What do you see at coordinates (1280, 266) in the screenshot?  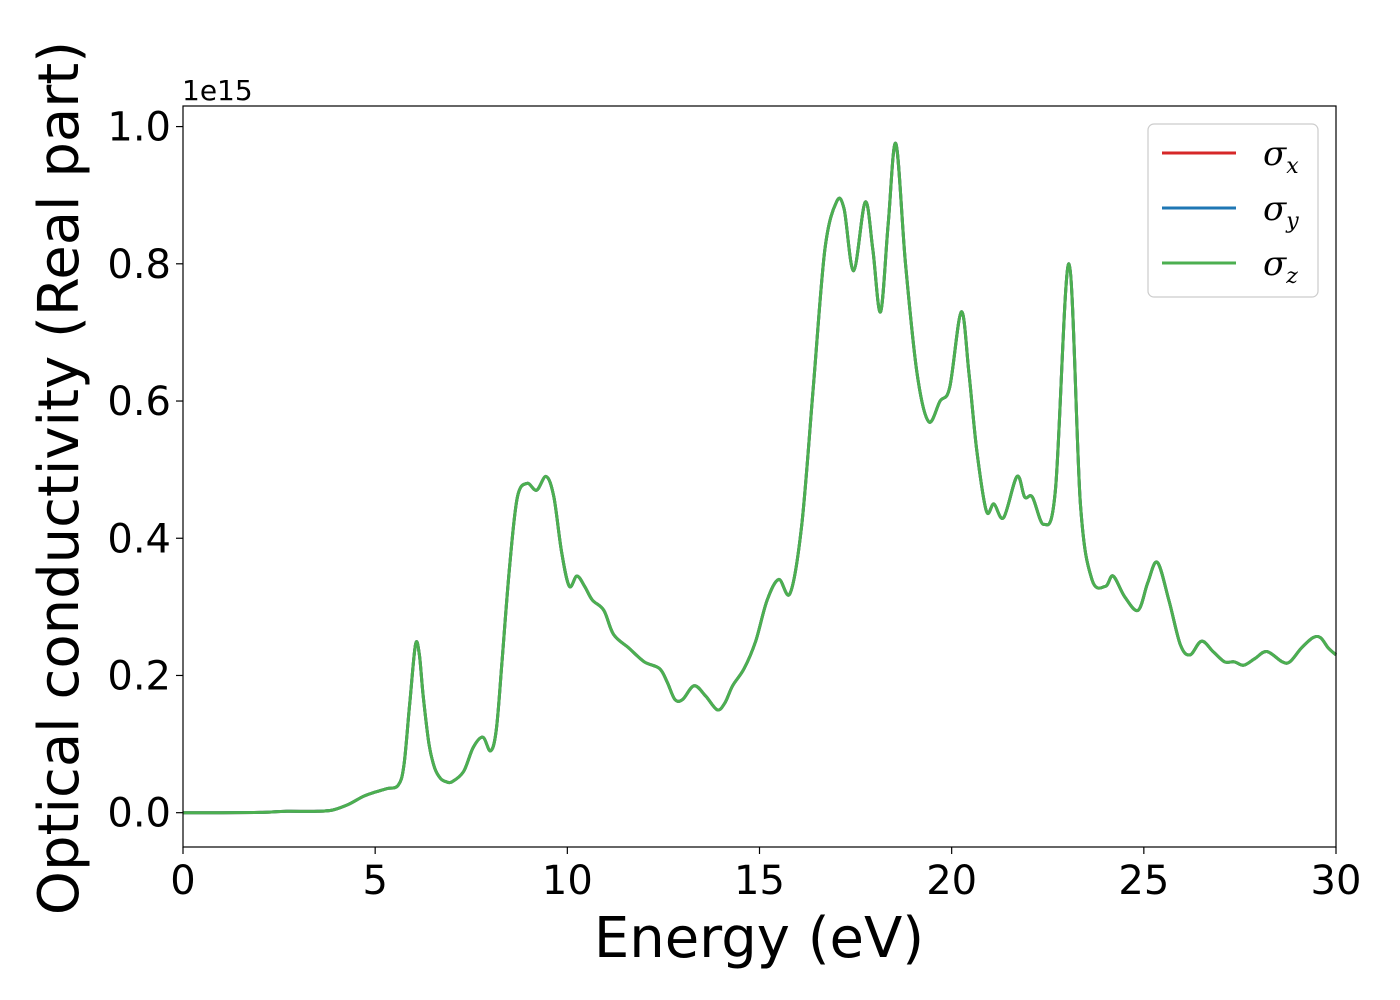 I see `legend-label-z: σz` at bounding box center [1280, 266].